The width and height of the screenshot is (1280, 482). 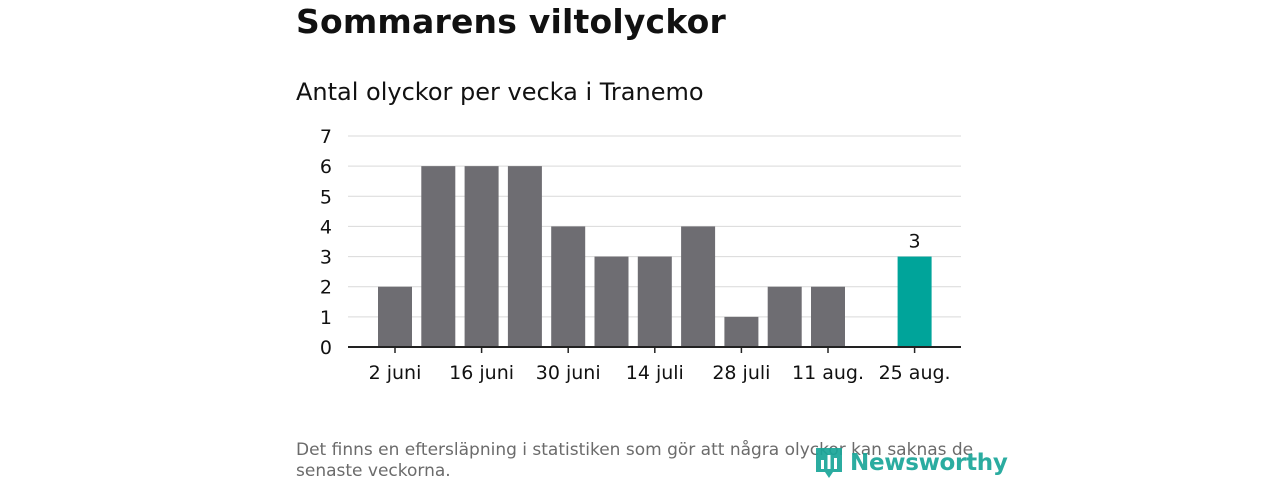 I want to click on chart-title: Sommarens viltolyckor, so click(x=511, y=21).